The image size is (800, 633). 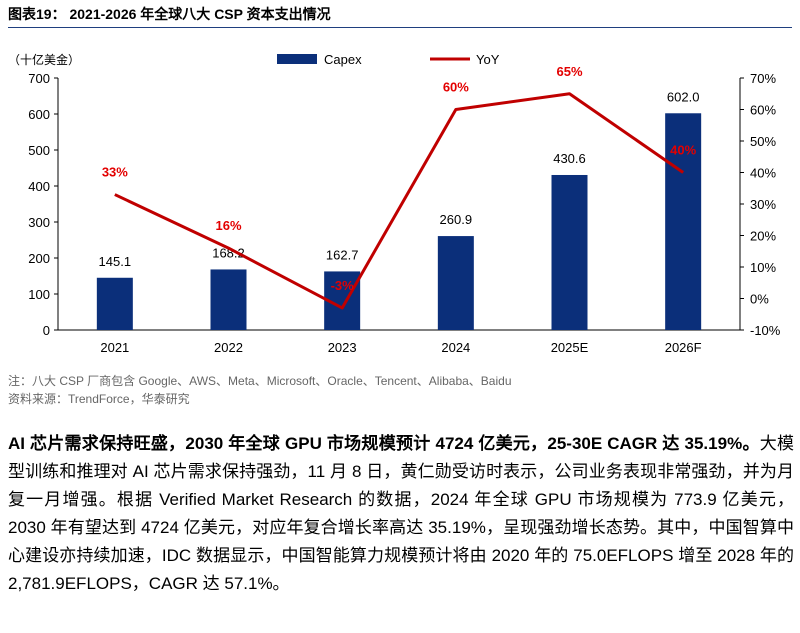 I want to click on x-axis-tick-label: 2025E, so click(x=570, y=347).